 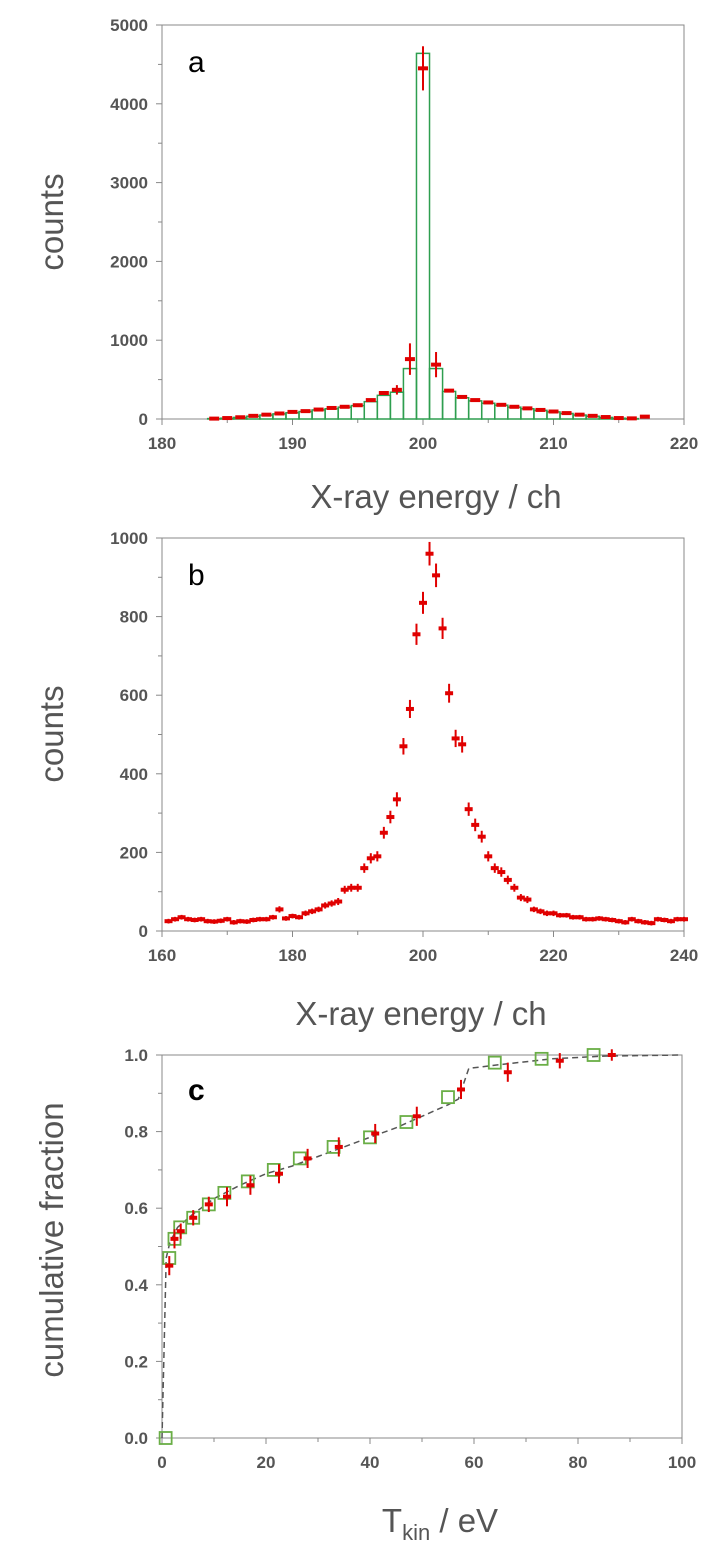 I want to click on x-axis-label-c: Tkin / eV, so click(x=440, y=1523).